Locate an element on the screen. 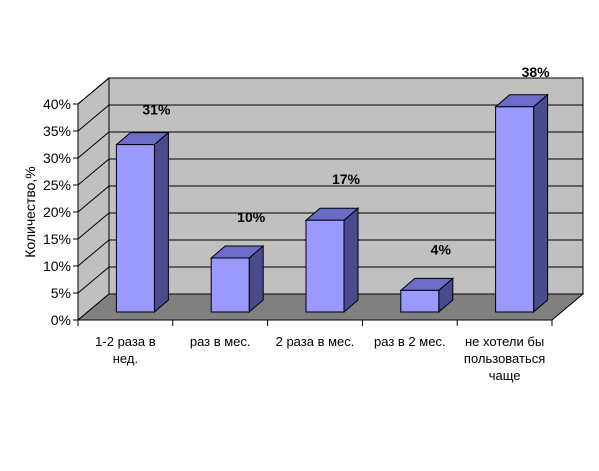 This screenshot has height=471, width=599. category-label: раз в мес. is located at coordinates (220, 341).